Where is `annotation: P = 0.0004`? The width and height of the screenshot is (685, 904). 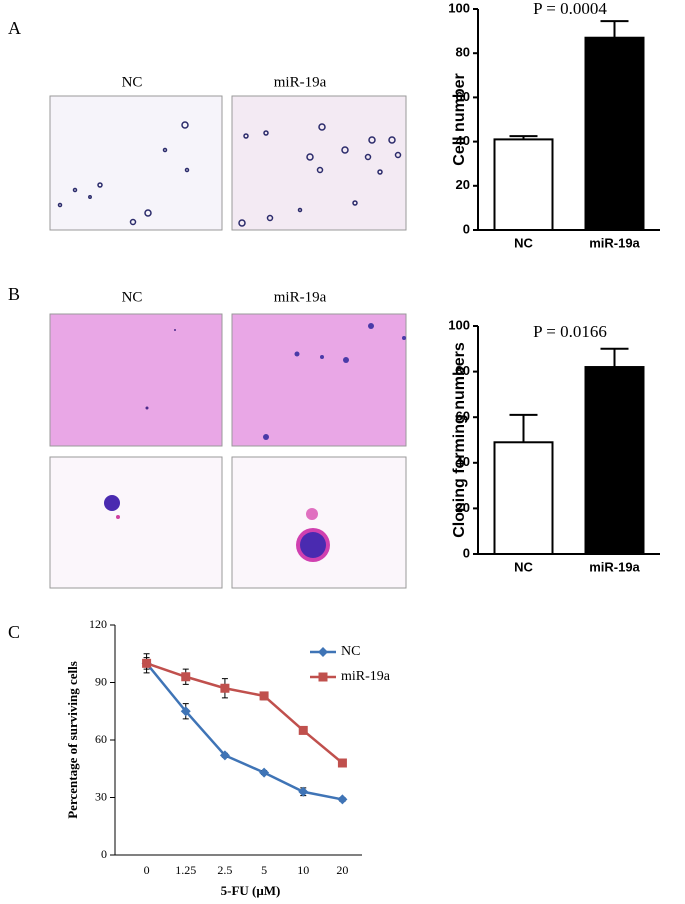
annotation: P = 0.0004 is located at coordinates (570, 9).